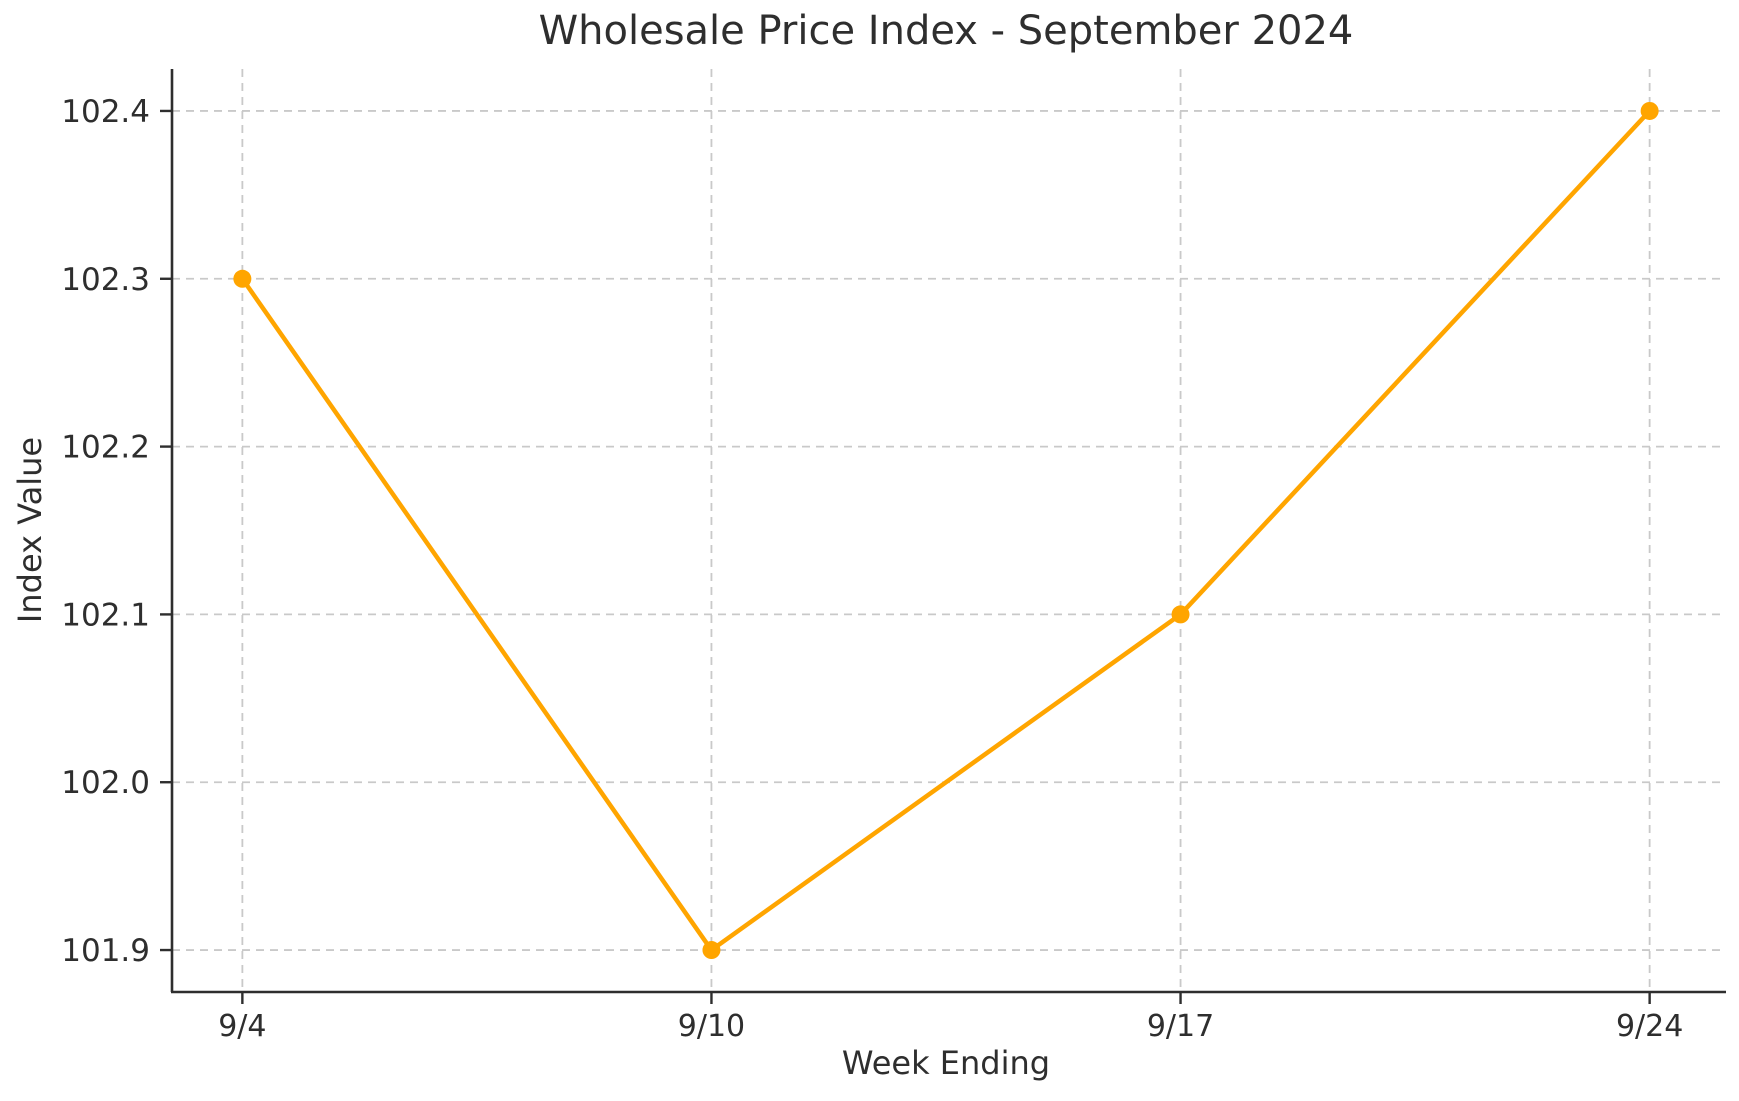 The image size is (1739, 1101). I want to click on y-tick-label: 102.4, so click(105, 112).